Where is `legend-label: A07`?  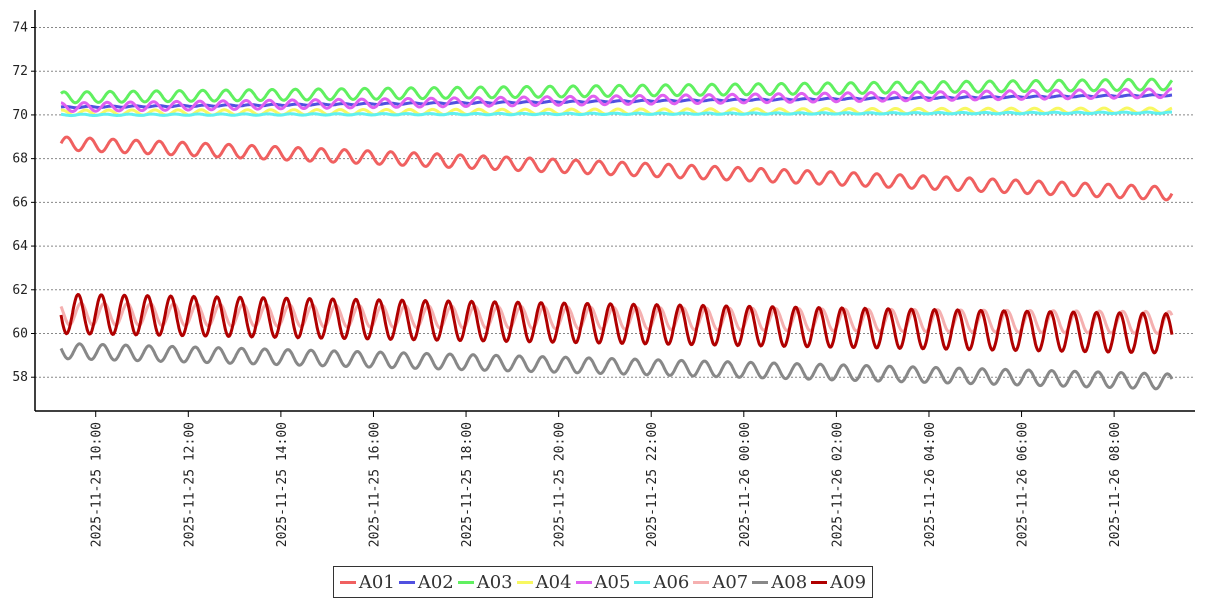
legend-label: A07 is located at coordinates (730, 582).